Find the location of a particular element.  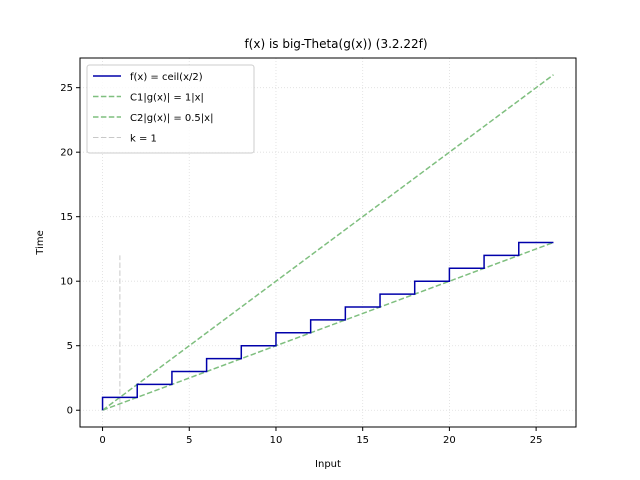

legend-label-1: C1|g(x)| = 1|x| is located at coordinates (167, 98).